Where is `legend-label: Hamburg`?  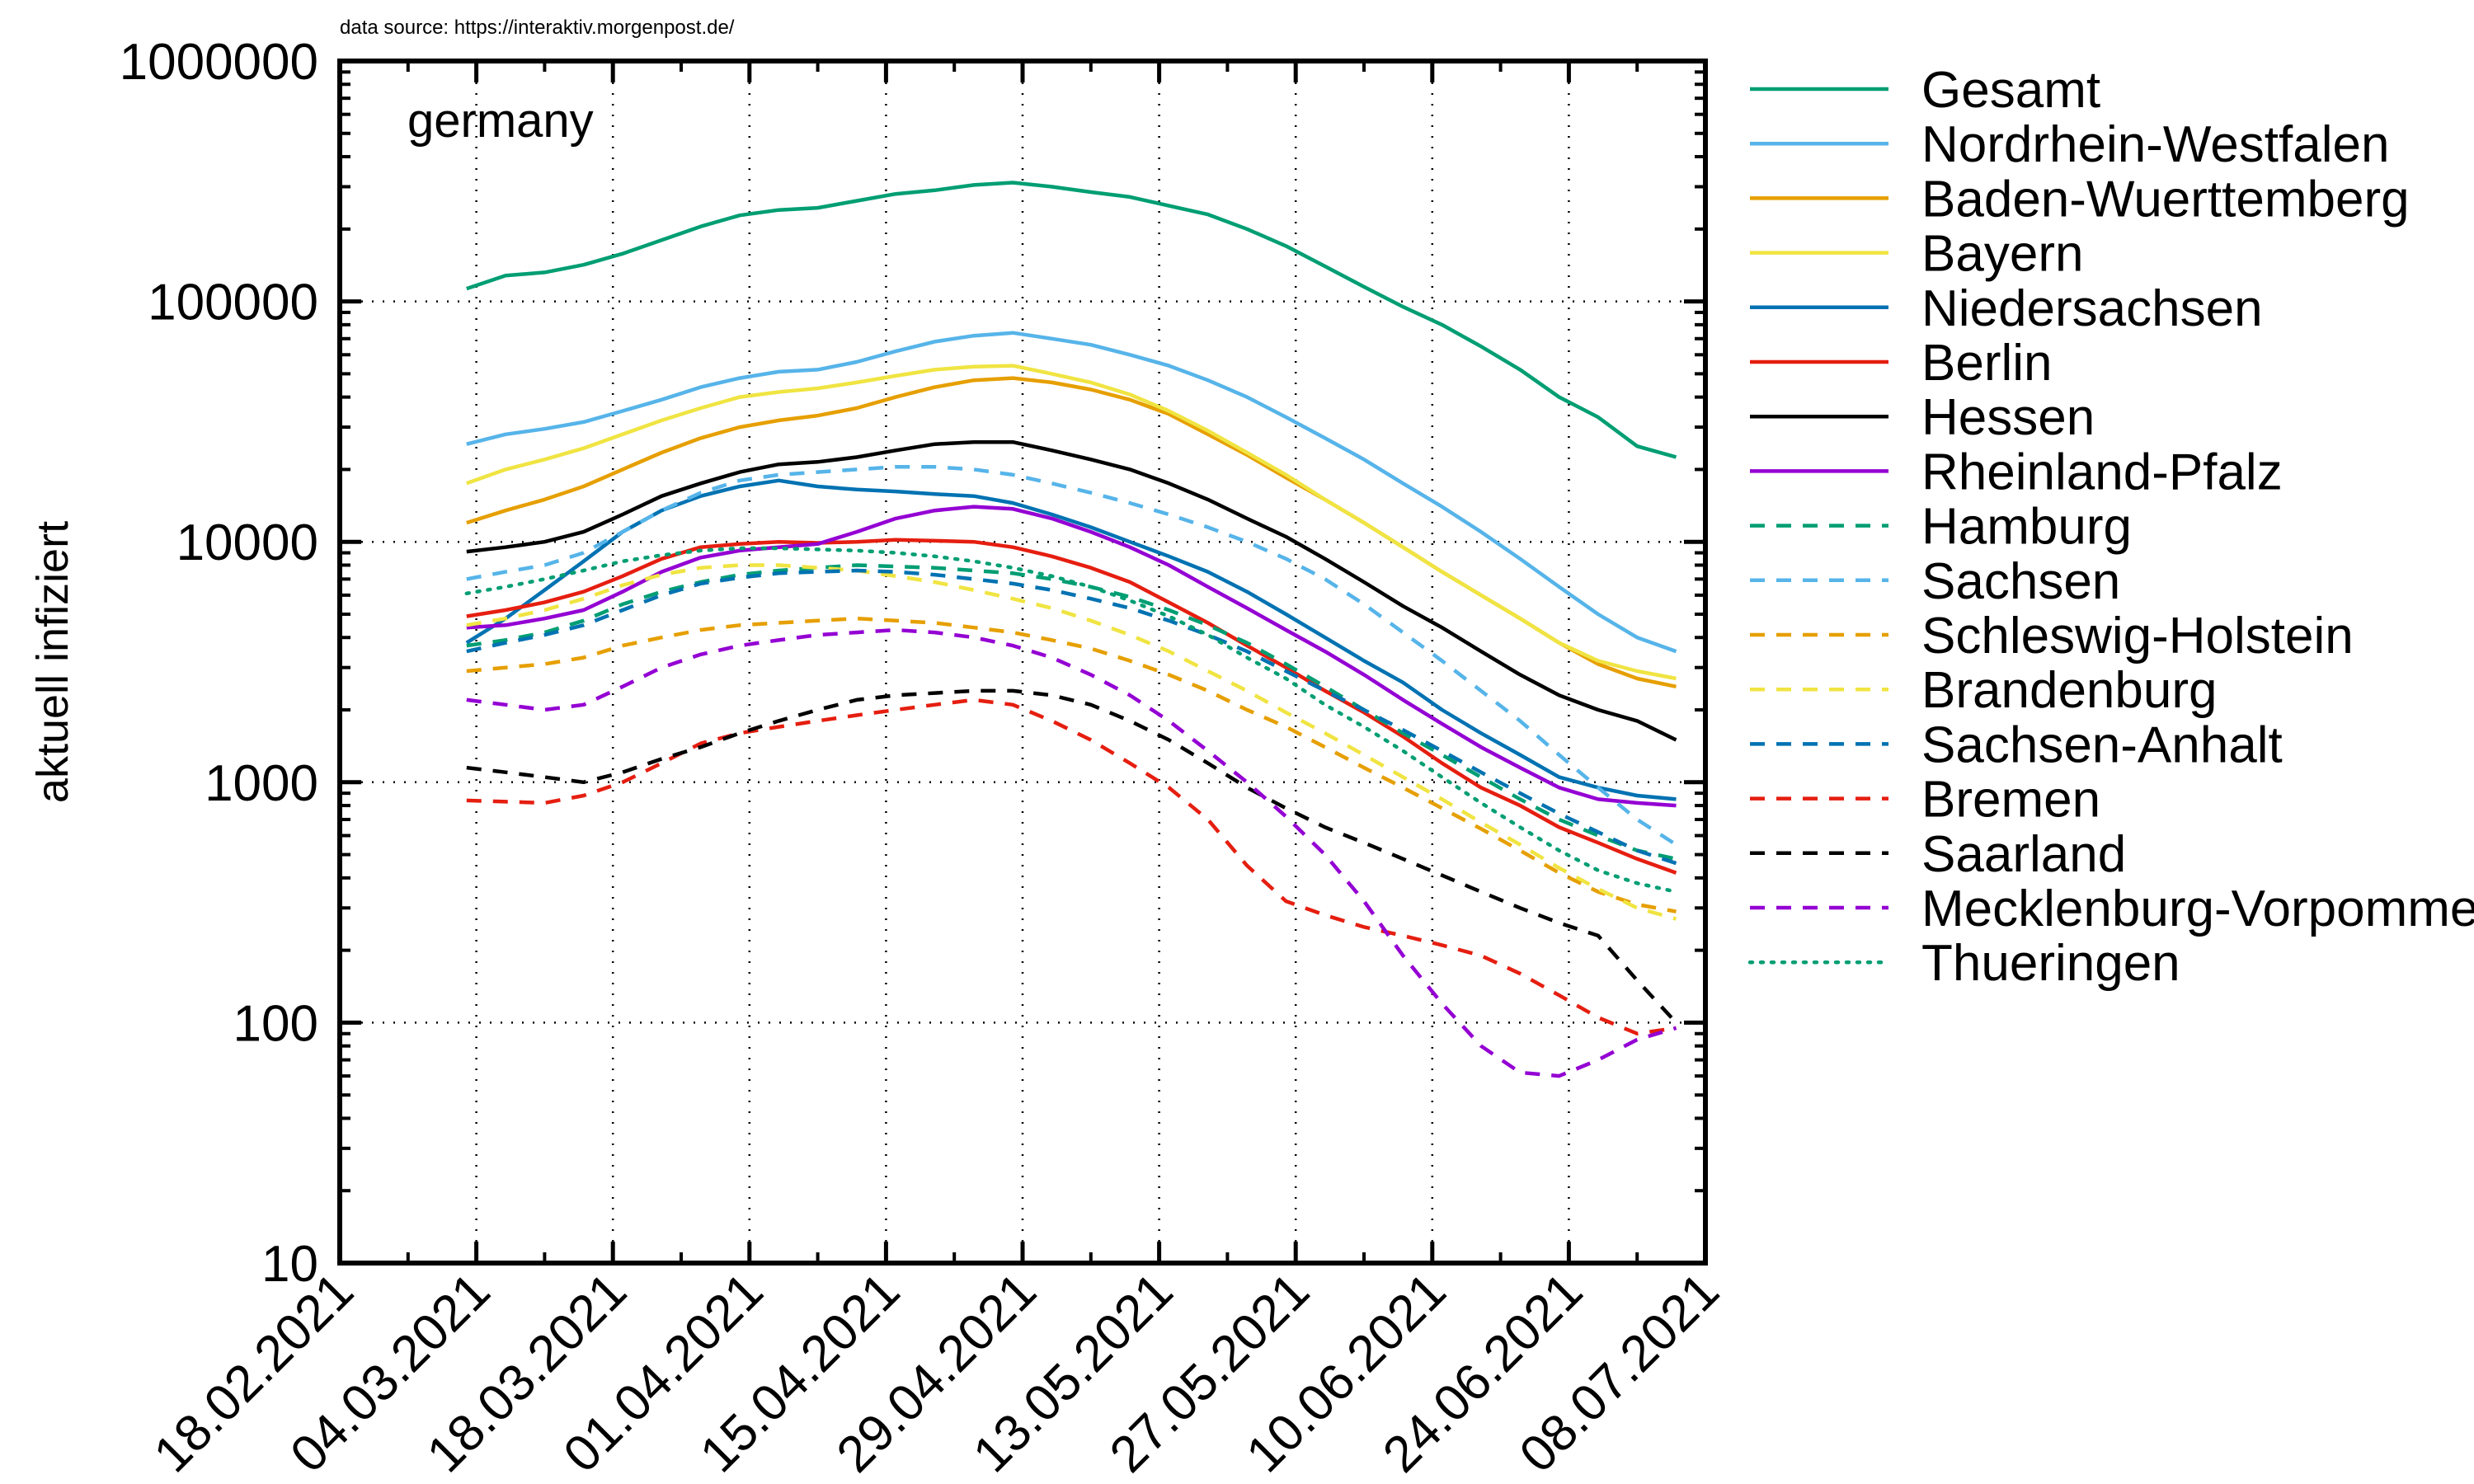
legend-label: Hamburg is located at coordinates (2026, 527).